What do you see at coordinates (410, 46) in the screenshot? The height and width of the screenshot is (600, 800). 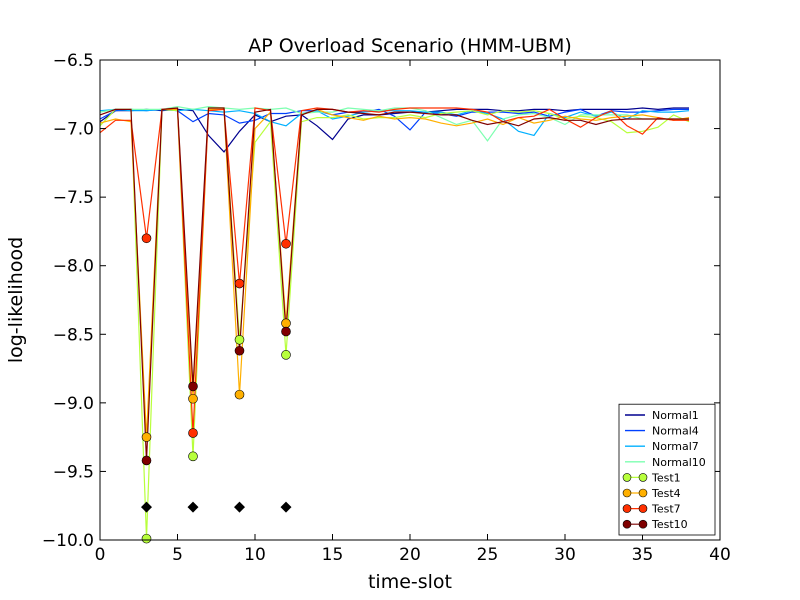 I see `chart-title: AP Overload Scenario (HMM-UBM)` at bounding box center [410, 46].